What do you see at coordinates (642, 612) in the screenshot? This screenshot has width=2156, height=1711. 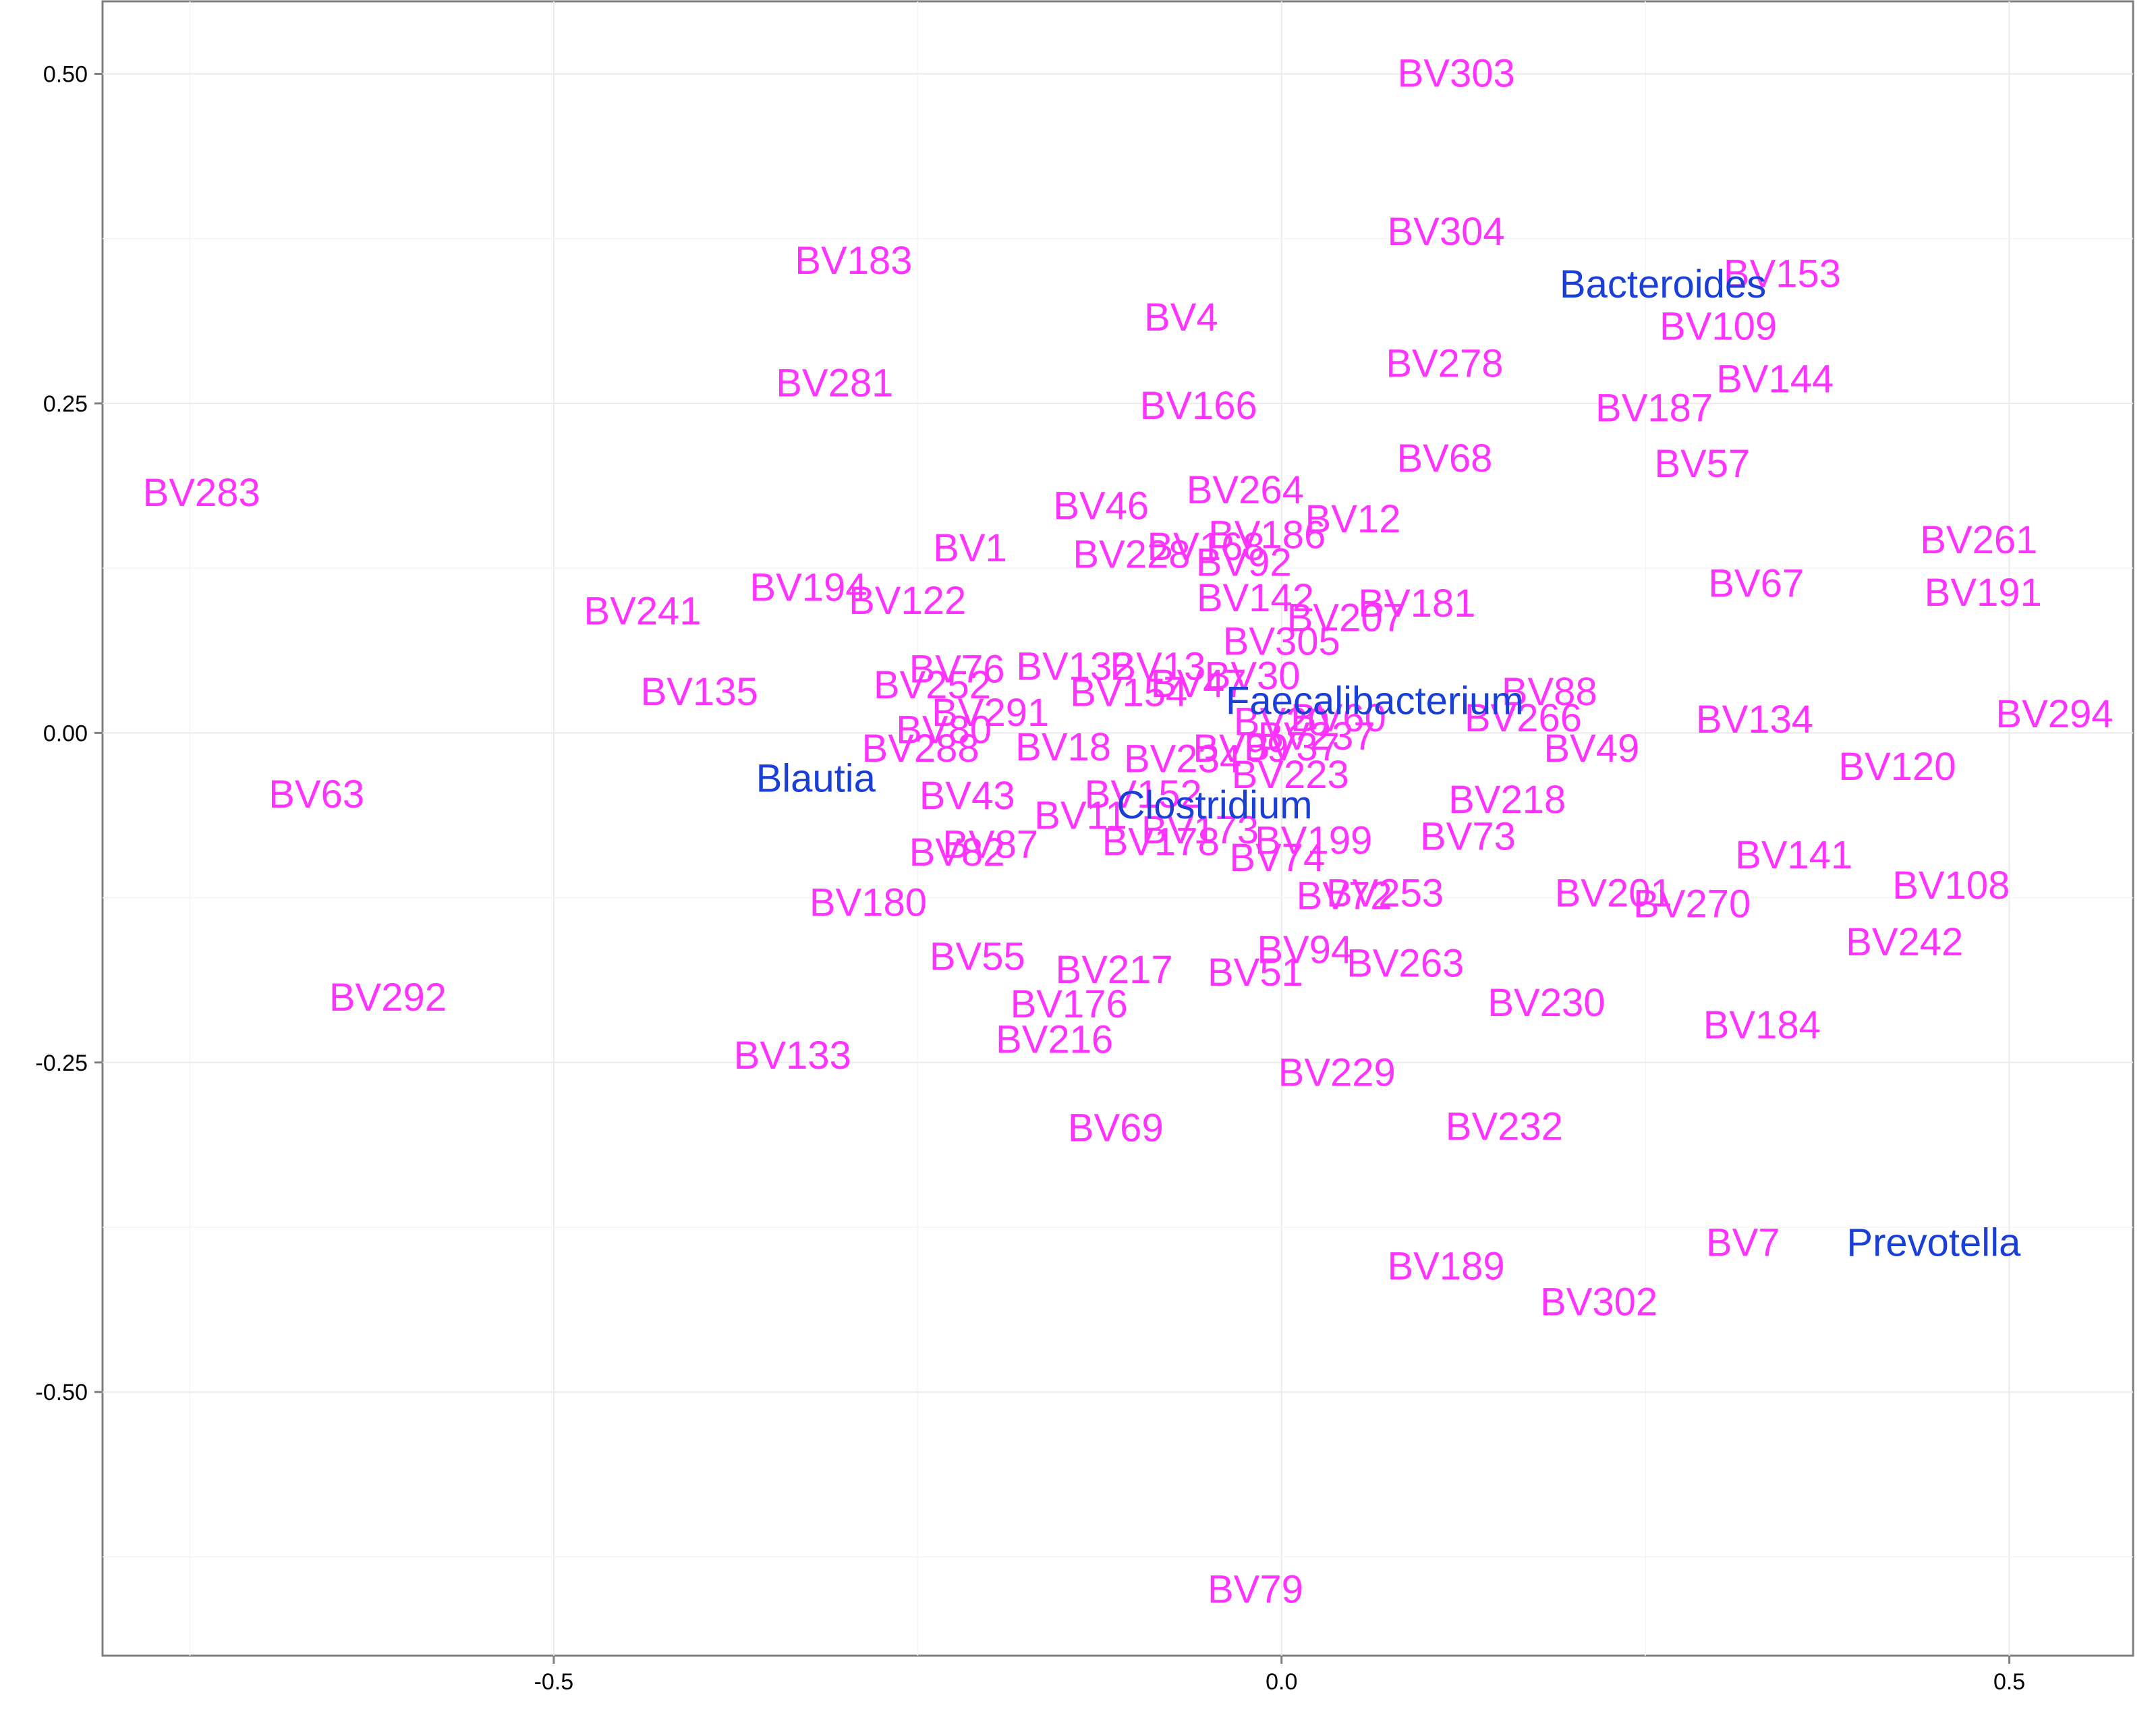 I see `point-label: BV241` at bounding box center [642, 612].